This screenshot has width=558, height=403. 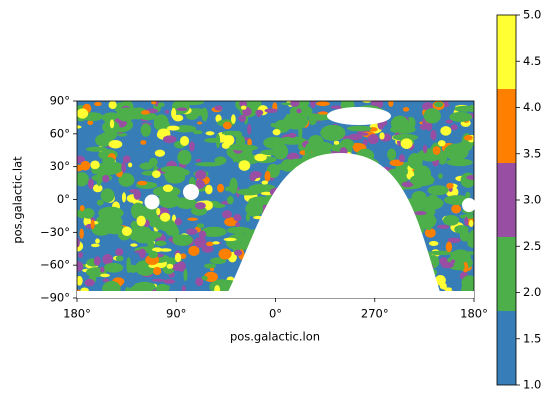 What do you see at coordinates (532, 338) in the screenshot?
I see `colorbar-tick-label: 1.5` at bounding box center [532, 338].